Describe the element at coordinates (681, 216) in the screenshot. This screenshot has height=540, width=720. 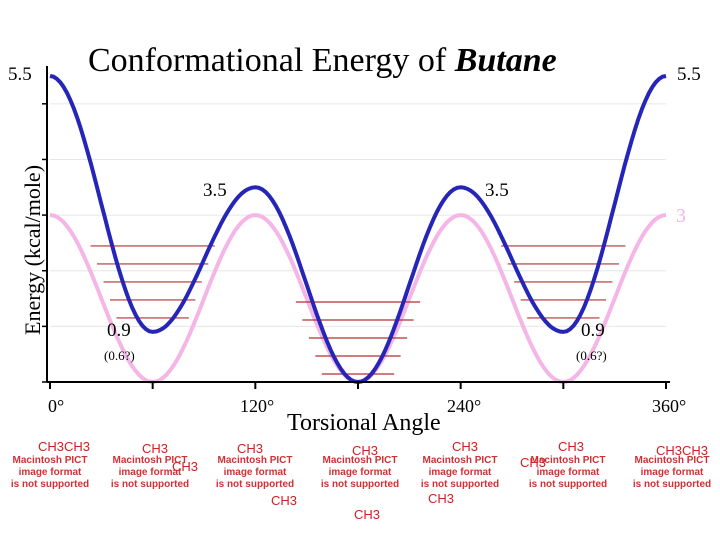
I see `data-label: 3` at that location.